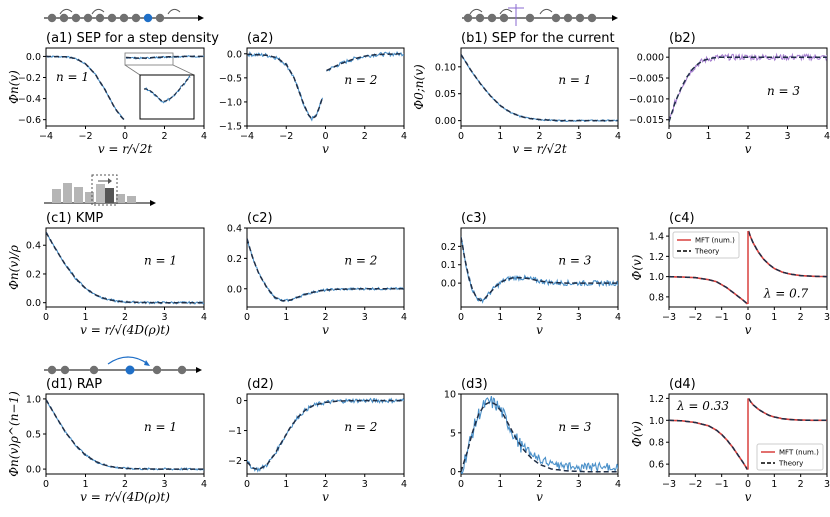 This screenshot has width=830, height=517. Describe the element at coordinates (313, 93) in the screenshot. I see `panel-a2: (a2) −4 −2 0 2 4 0.0 −0.5 −1.0 −1.5 v n = 2` at that location.